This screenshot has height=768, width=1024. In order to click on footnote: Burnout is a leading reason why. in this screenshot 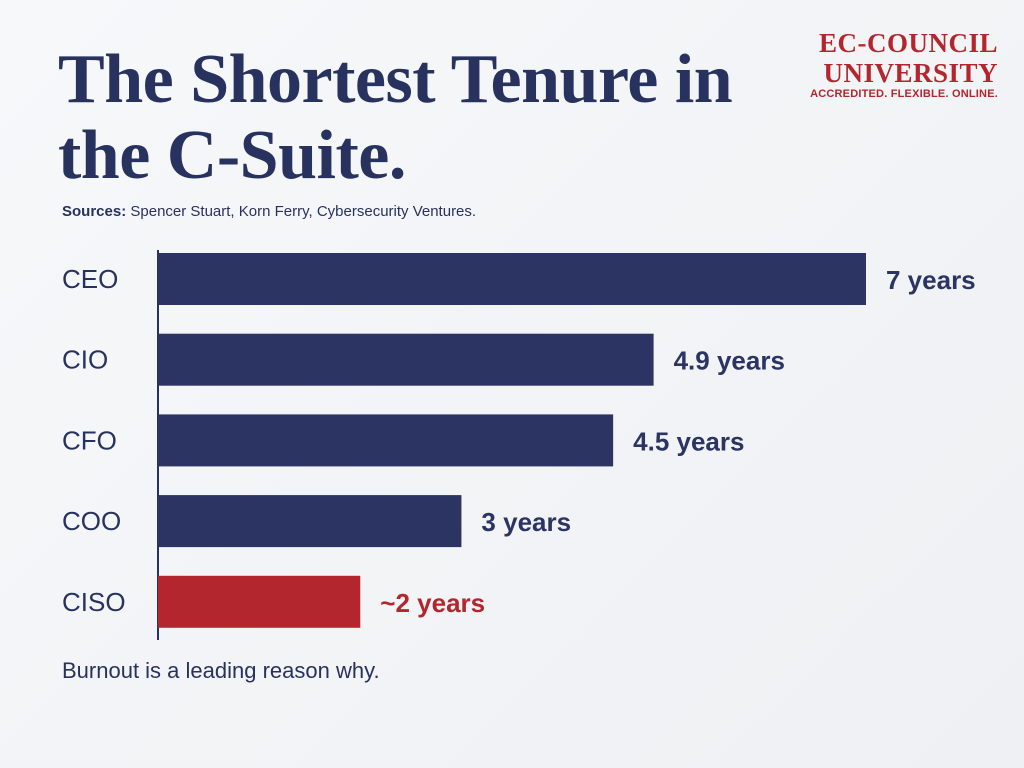, I will do `click(221, 670)`.